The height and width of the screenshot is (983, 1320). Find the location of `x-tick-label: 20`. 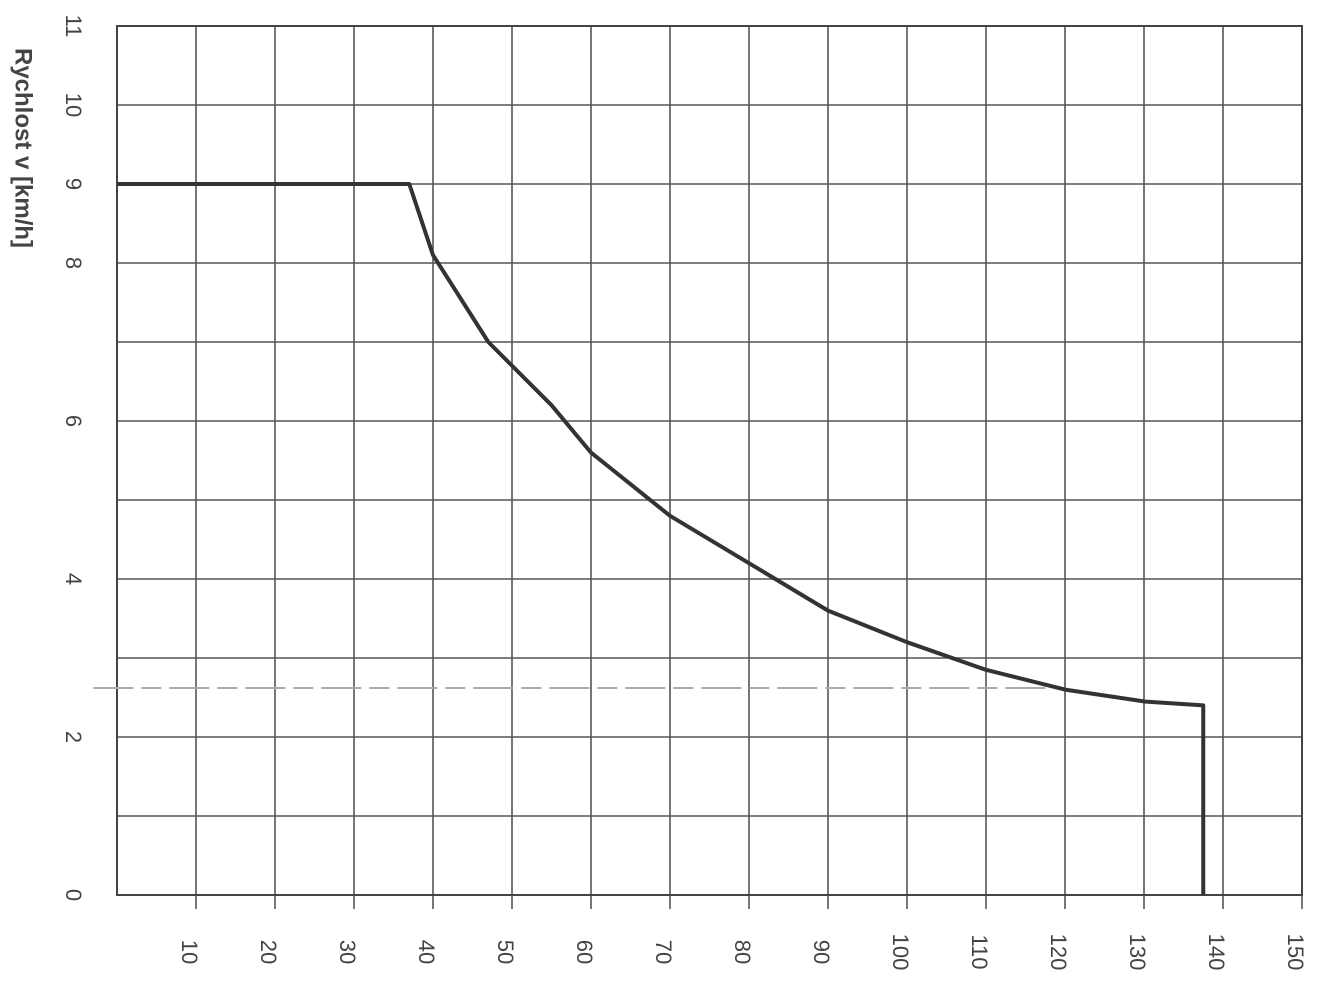

x-tick-label: 20 is located at coordinates (268, 952).